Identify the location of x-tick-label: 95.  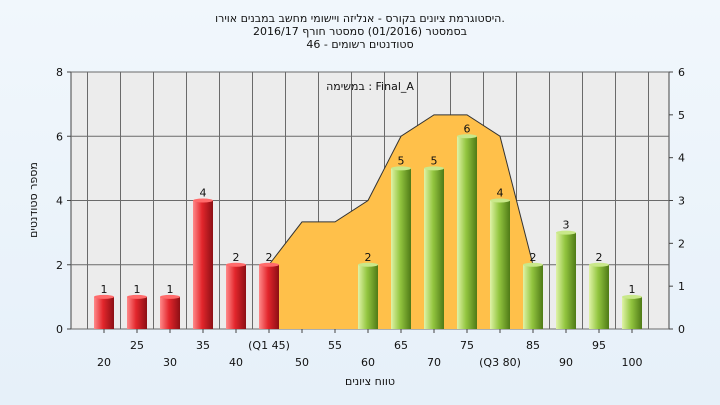
(599, 345).